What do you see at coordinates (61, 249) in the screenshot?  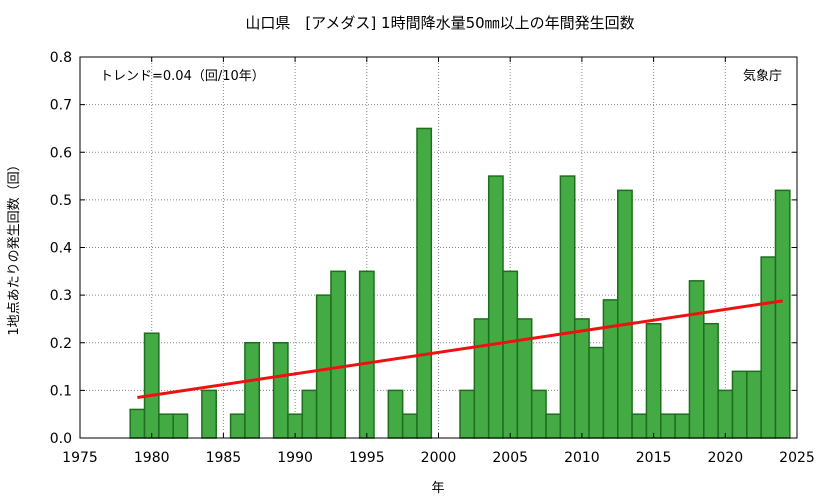 I see `y-tick-label: 0.4` at bounding box center [61, 249].